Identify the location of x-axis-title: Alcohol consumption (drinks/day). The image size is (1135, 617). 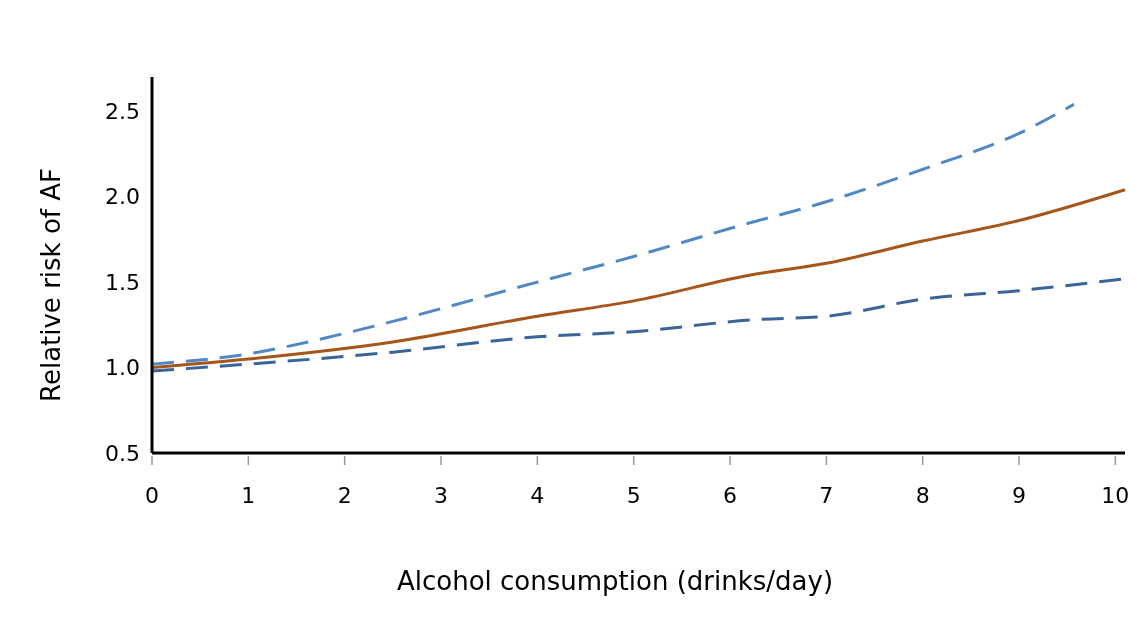
(615, 581).